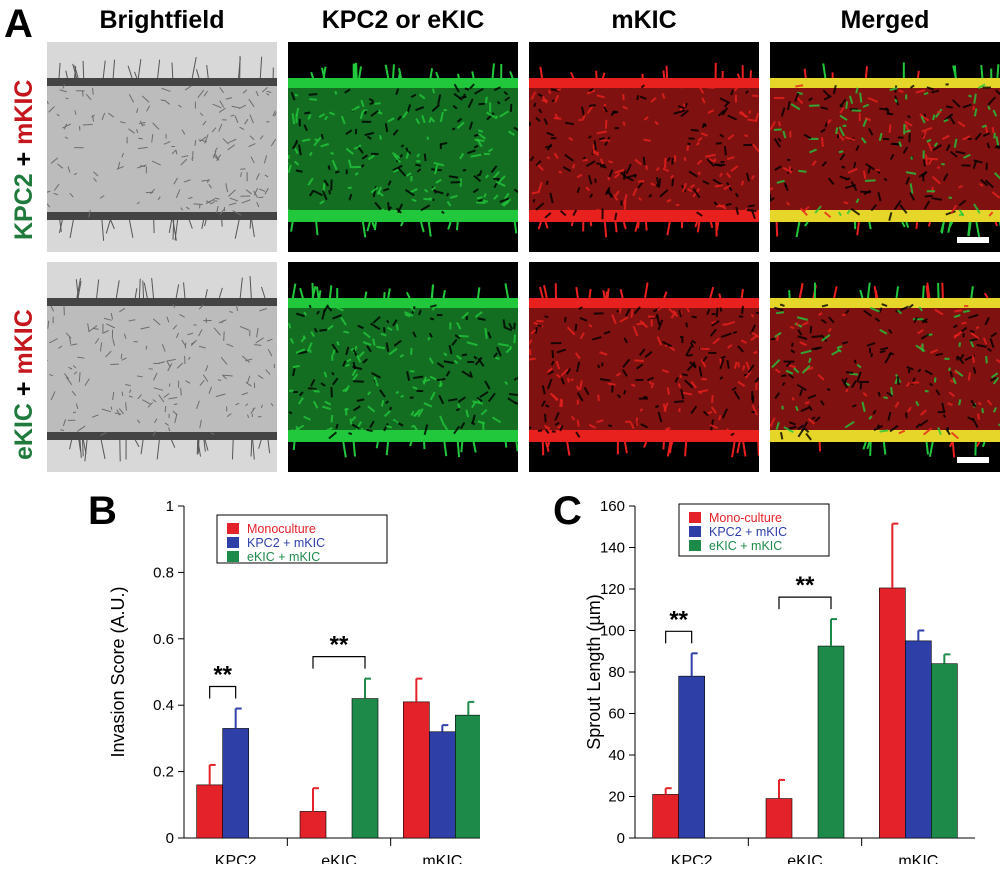  What do you see at coordinates (163, 639) in the screenshot?
I see `y-tick-label: 0.6` at bounding box center [163, 639].